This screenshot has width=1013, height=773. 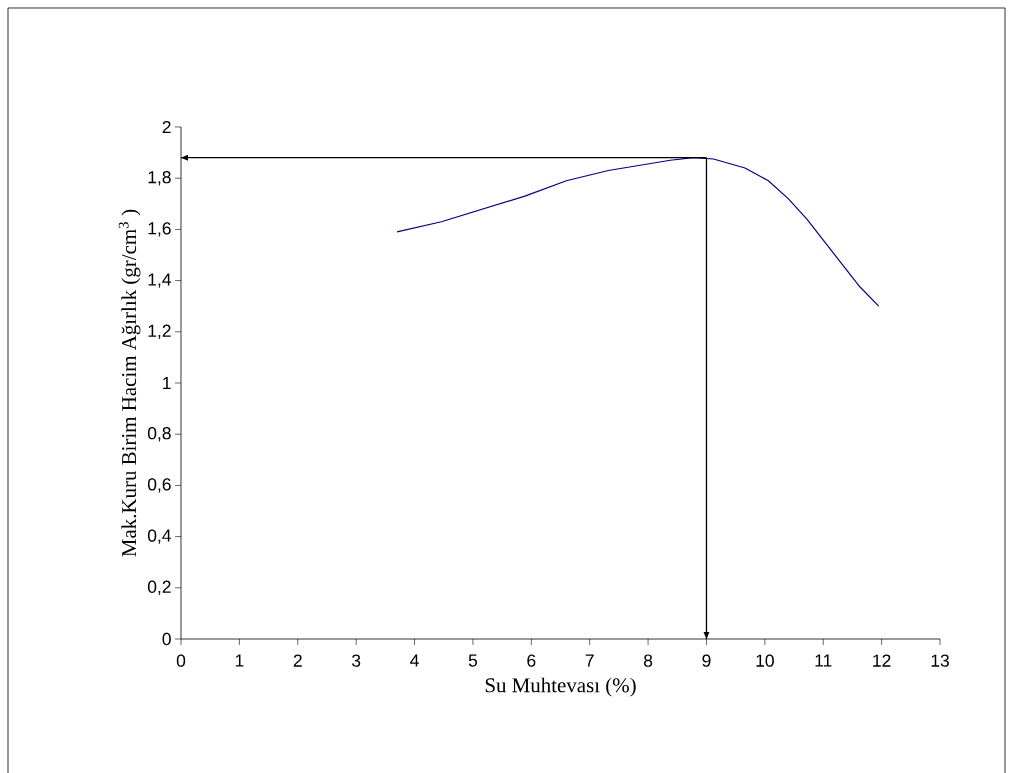 I want to click on y-tick-label: 1,6, so click(x=159, y=229).